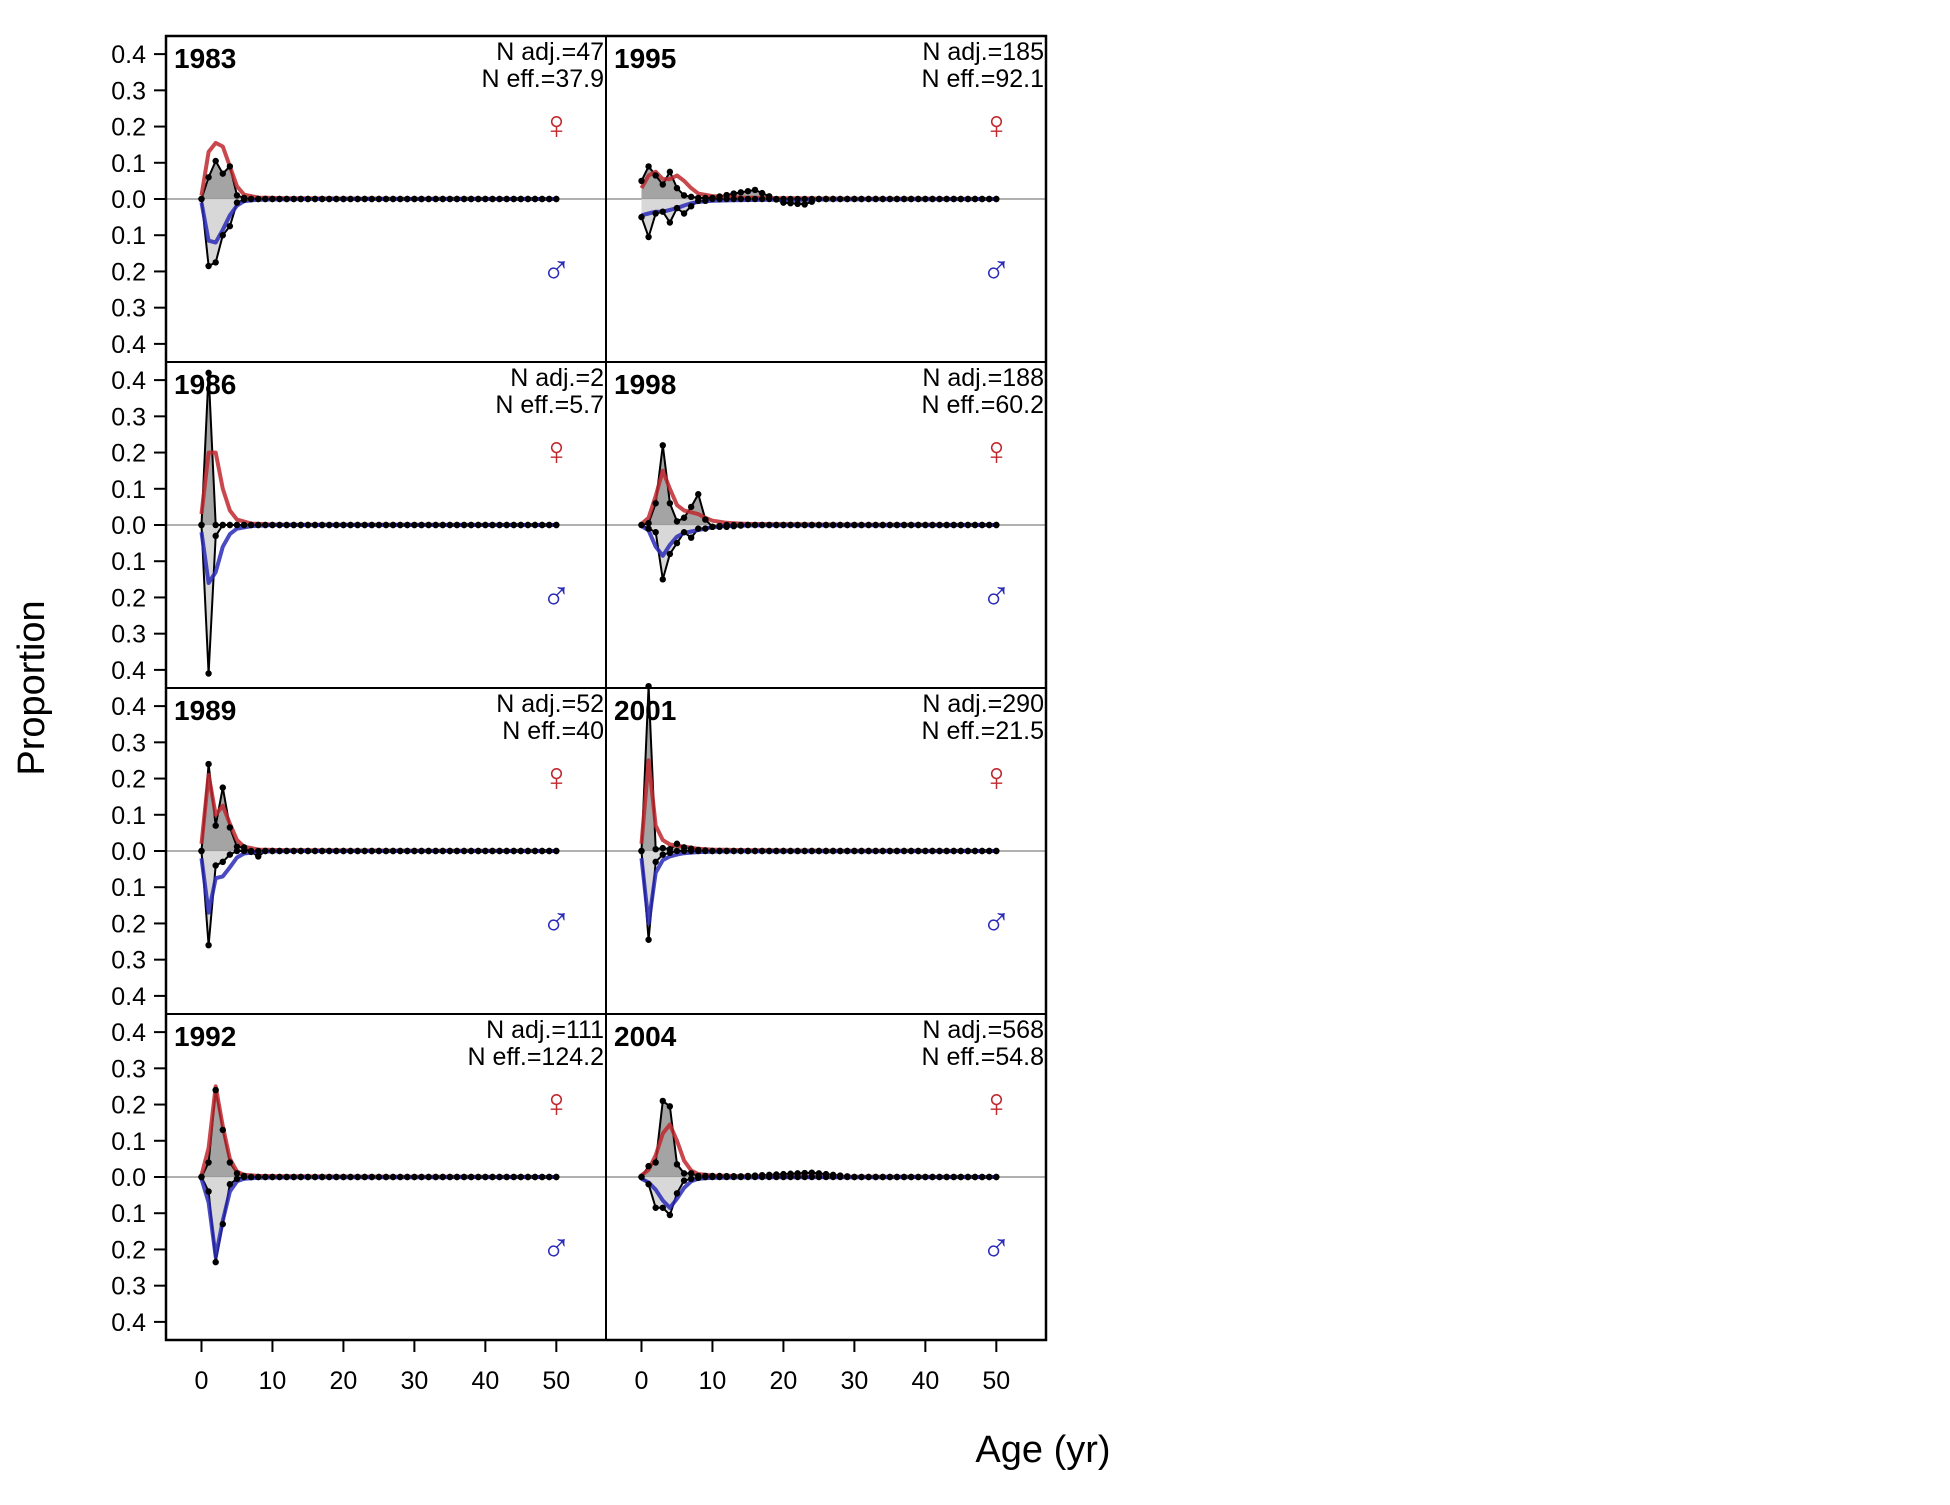 Image resolution: width=1950 pixels, height=1505 pixels. I want to click on panel-1983-female-symbol: ♀, so click(556, 126).